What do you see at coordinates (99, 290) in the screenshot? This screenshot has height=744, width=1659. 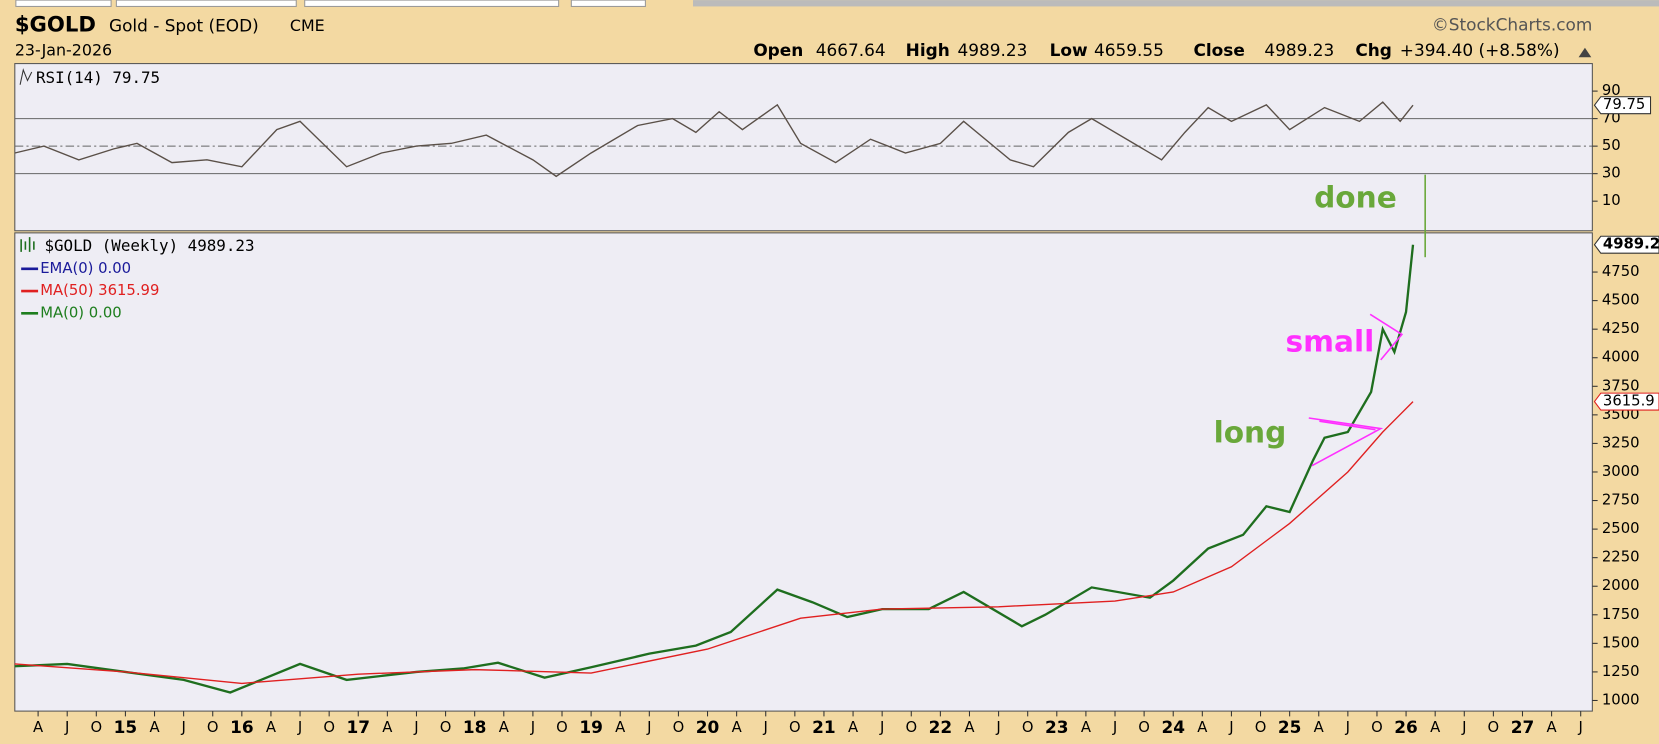 I see `legend-entry: MA(50) 3615.99` at bounding box center [99, 290].